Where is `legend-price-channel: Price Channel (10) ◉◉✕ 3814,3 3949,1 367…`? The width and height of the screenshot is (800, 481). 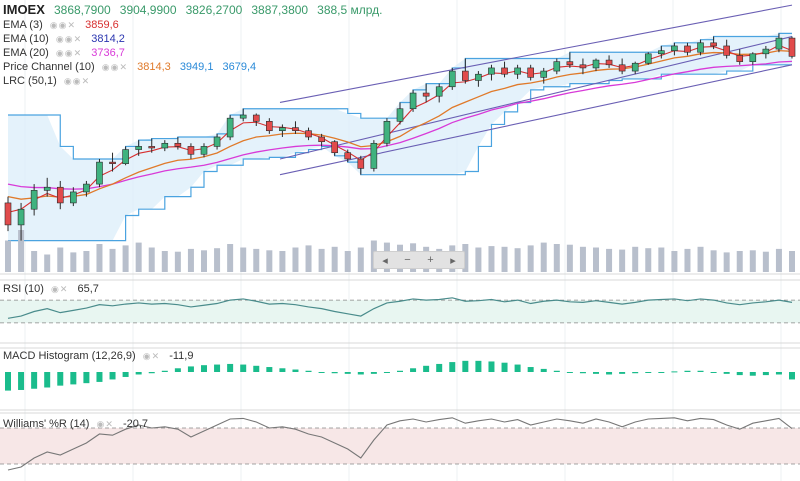 legend-price-channel: Price Channel (10) ◉◉✕ 3814,3 3949,1 367… is located at coordinates (129, 67).